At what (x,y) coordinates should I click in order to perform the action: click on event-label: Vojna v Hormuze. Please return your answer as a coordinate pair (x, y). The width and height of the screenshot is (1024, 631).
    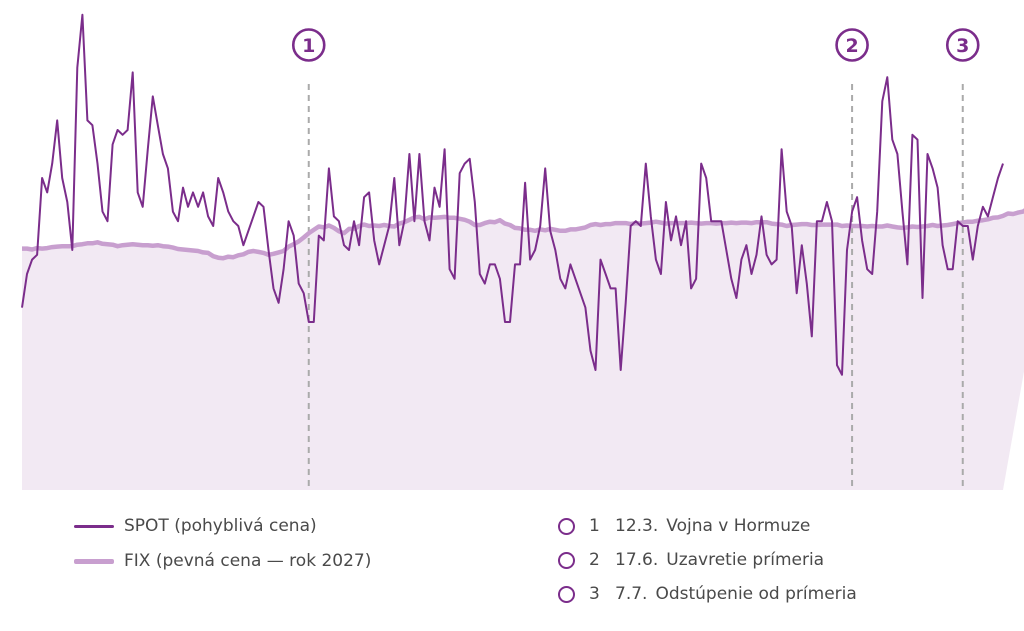
    Looking at the image, I should click on (738, 526).